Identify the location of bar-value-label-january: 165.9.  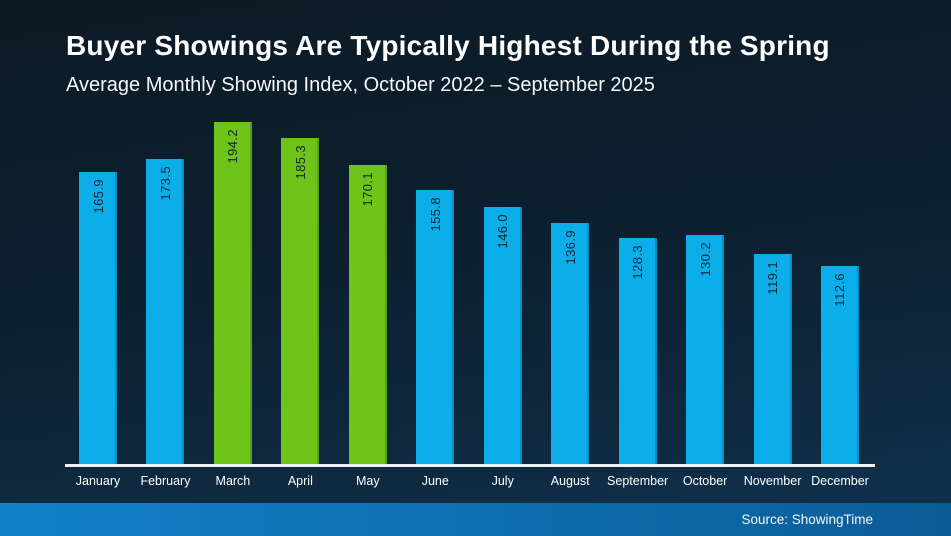
(98, 196).